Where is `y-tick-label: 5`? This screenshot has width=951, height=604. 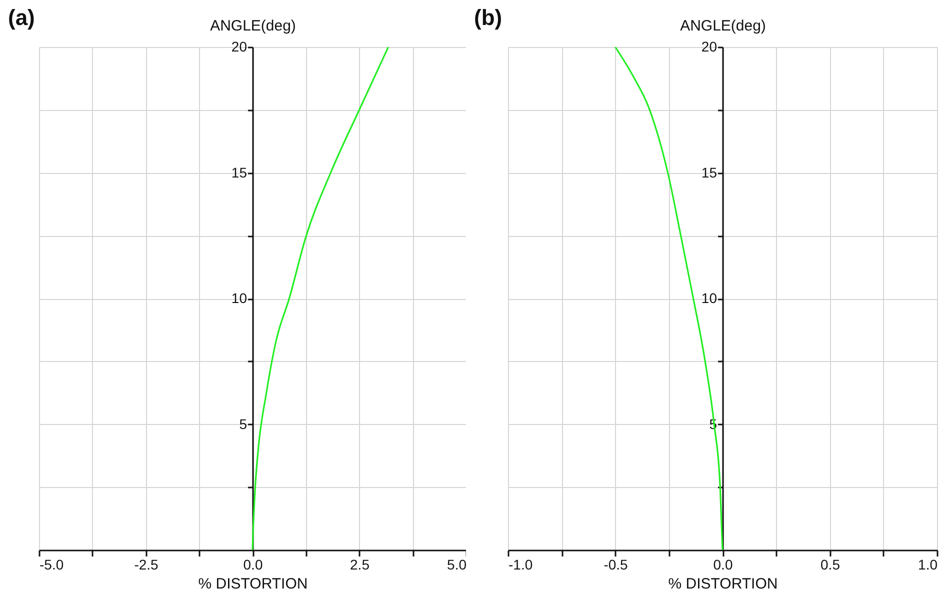
y-tick-label: 5 is located at coordinates (243, 424).